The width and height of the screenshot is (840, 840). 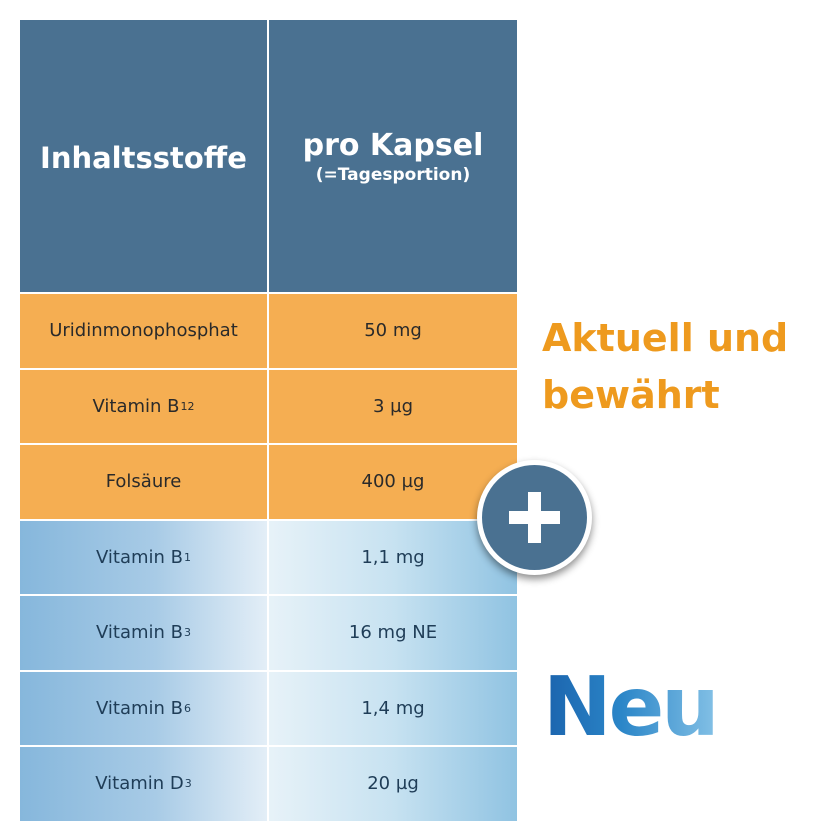 I want to click on ingredient-name-cell: Uridinmonophosphat, so click(x=144, y=331).